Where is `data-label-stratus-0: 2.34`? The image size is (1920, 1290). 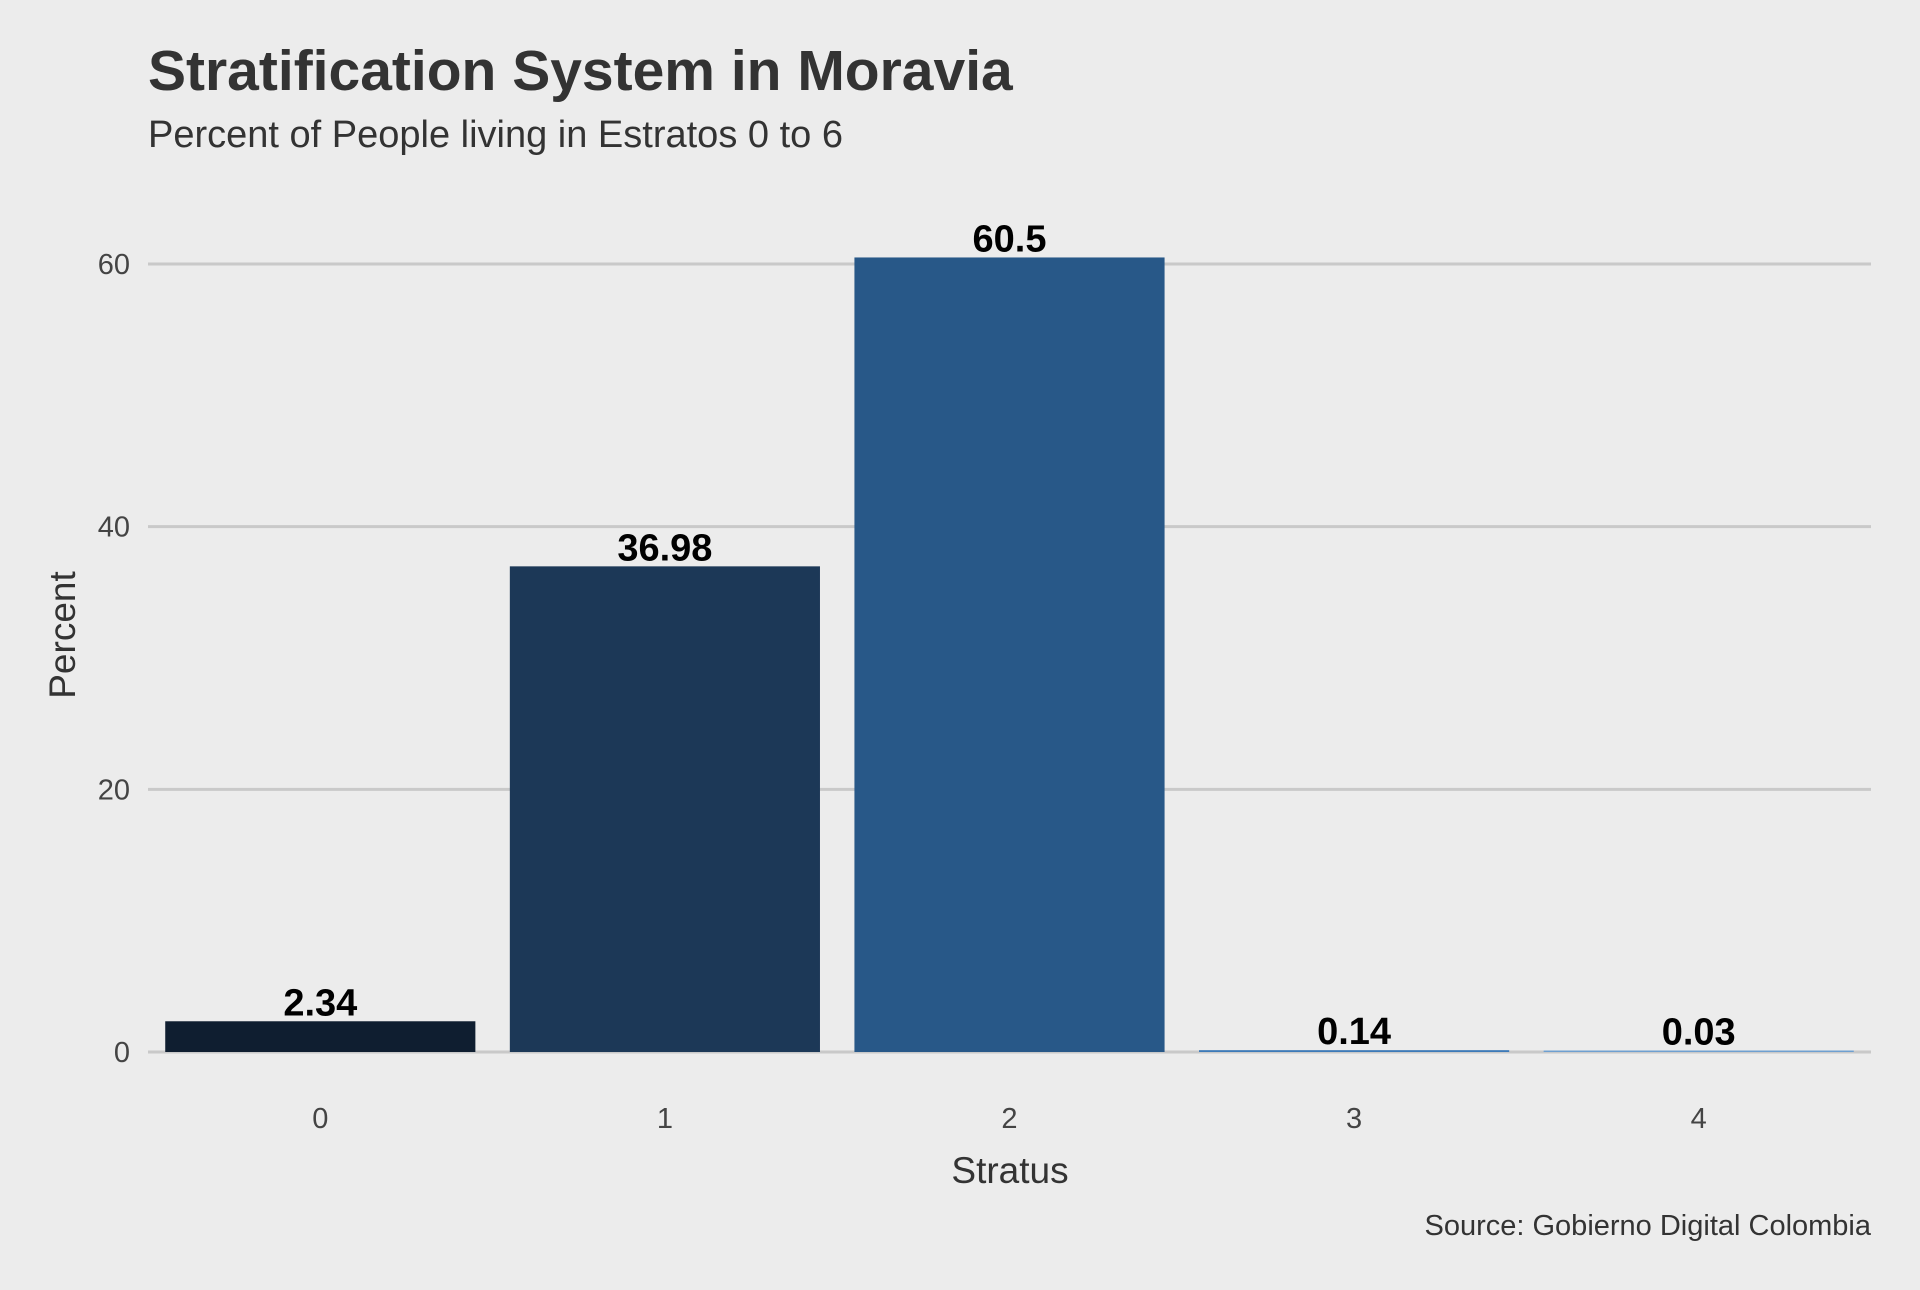
data-label-stratus-0: 2.34 is located at coordinates (320, 1003).